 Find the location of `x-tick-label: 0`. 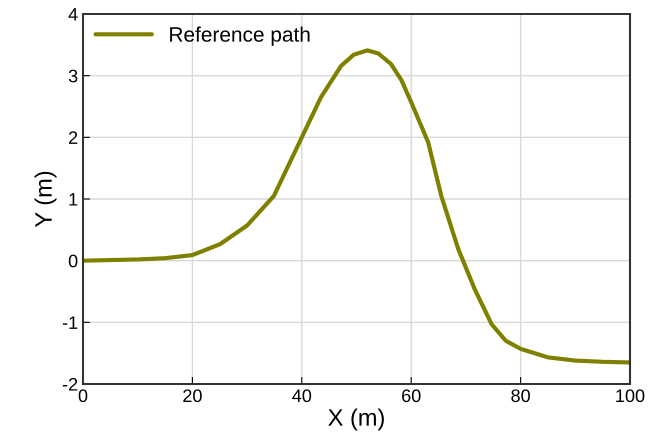

x-tick-label: 0 is located at coordinates (83, 395).